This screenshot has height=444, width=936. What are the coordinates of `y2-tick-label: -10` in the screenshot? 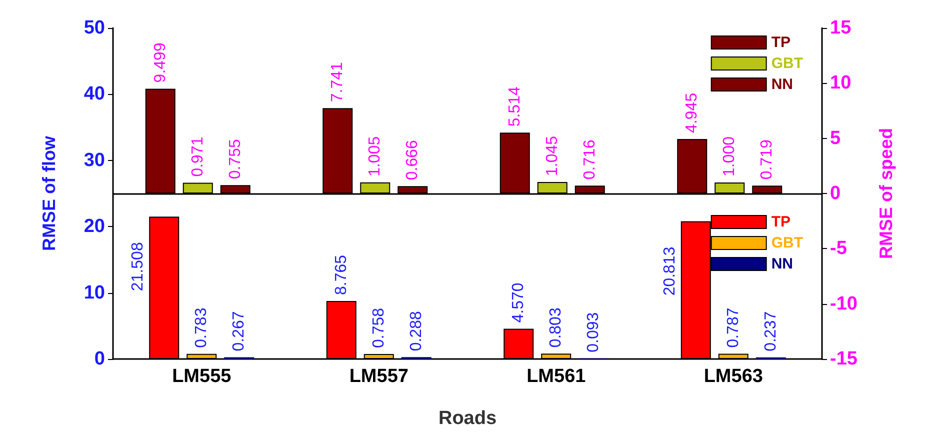 It's located at (844, 303).